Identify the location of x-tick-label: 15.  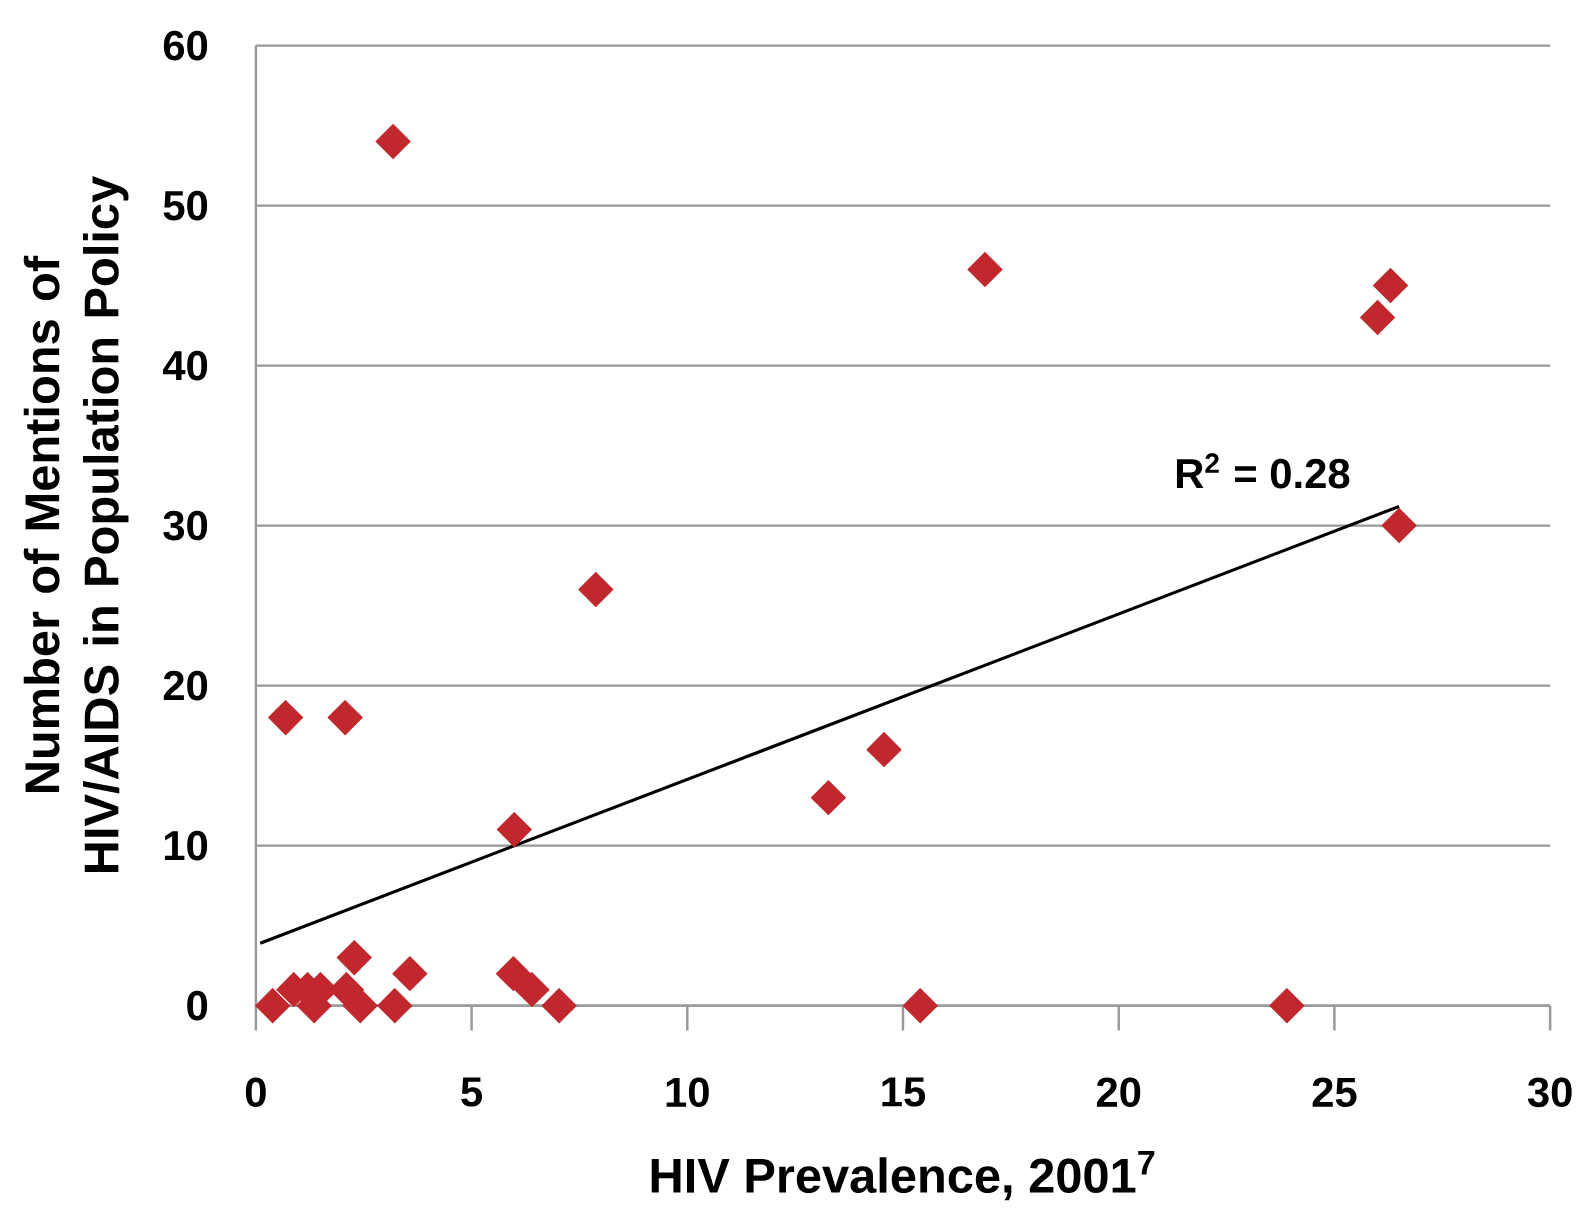
(904, 1092).